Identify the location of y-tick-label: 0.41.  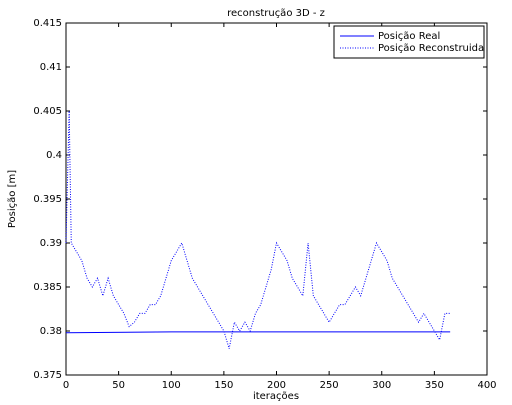
(51, 67).